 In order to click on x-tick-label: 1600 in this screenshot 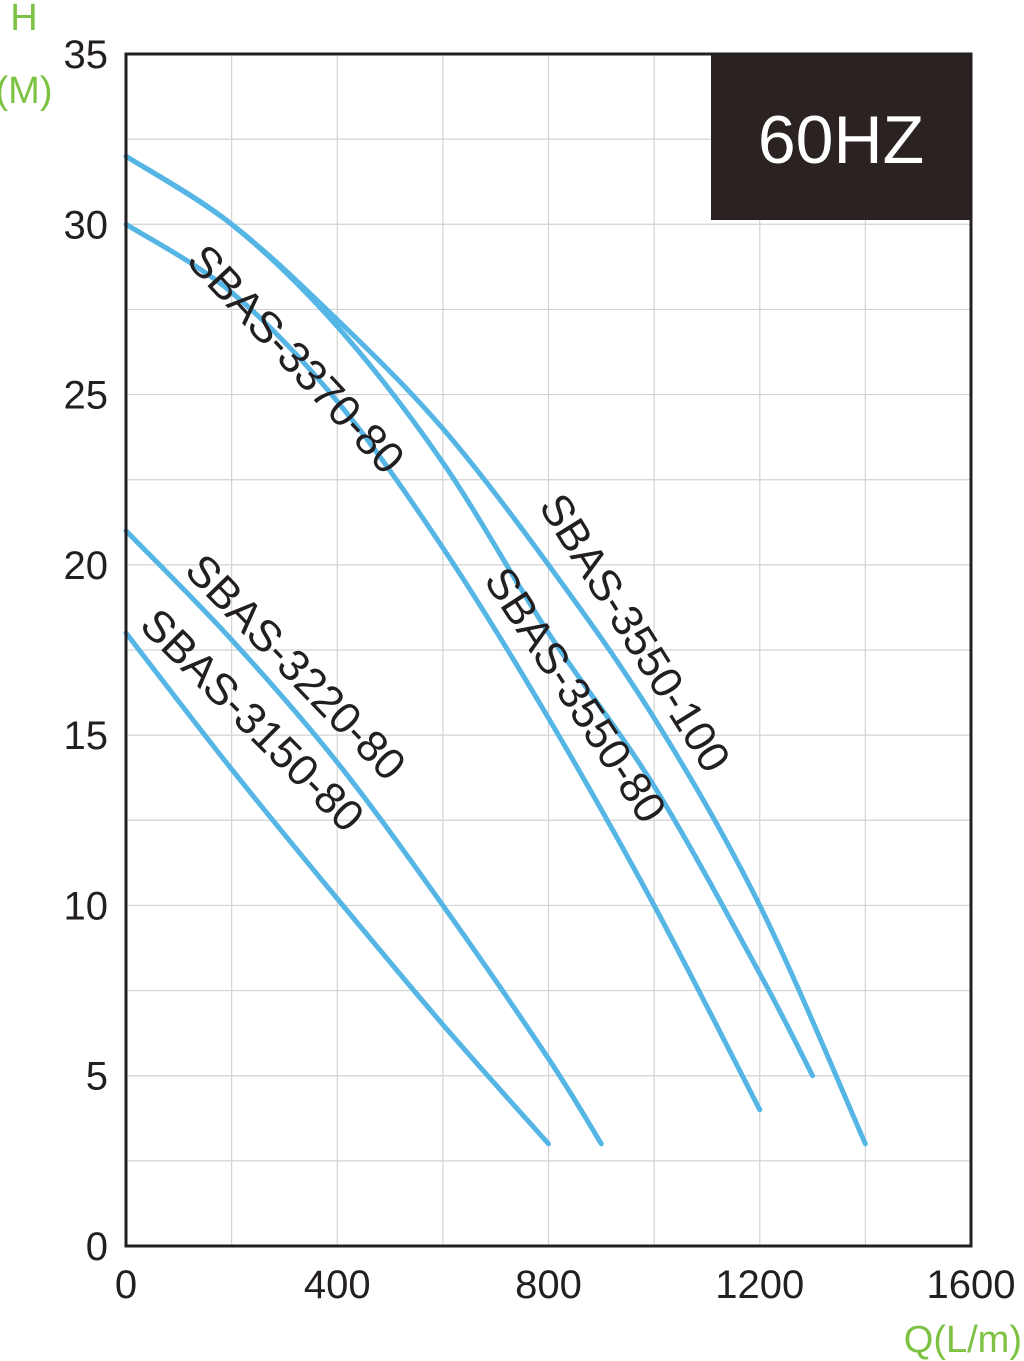, I will do `click(971, 1285)`.